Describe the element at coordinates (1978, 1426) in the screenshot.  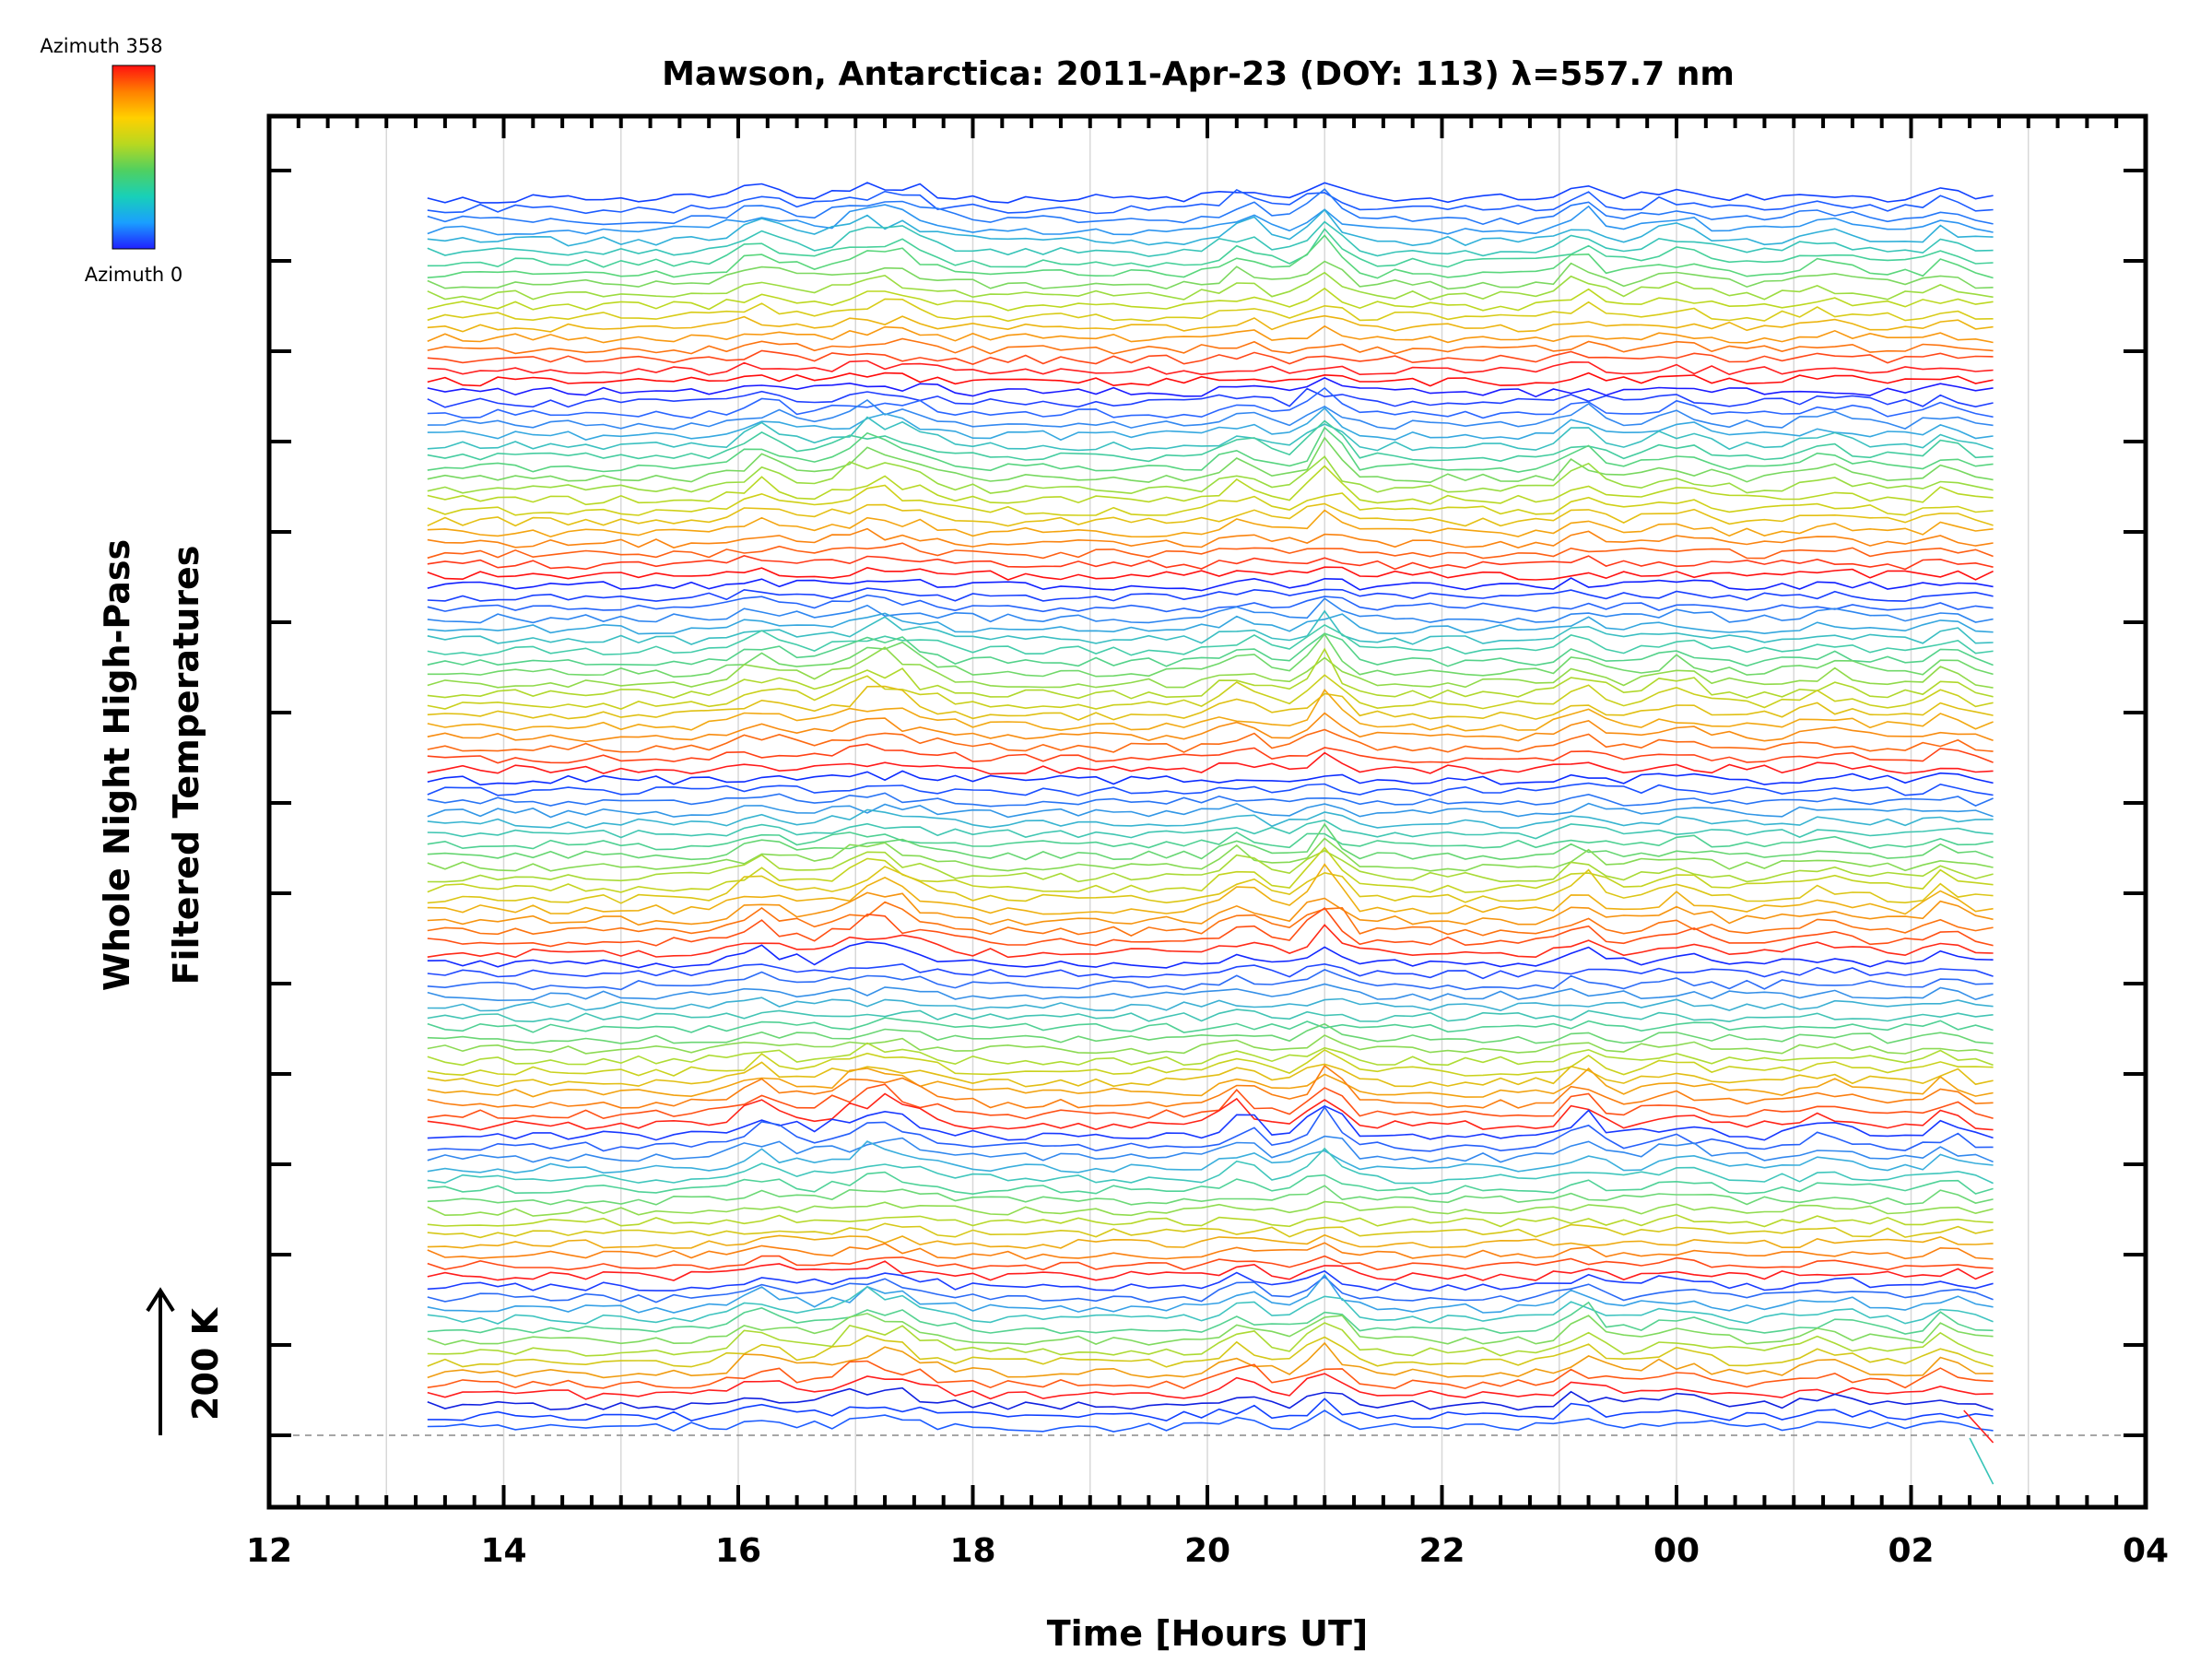
I see `series-tail` at that location.